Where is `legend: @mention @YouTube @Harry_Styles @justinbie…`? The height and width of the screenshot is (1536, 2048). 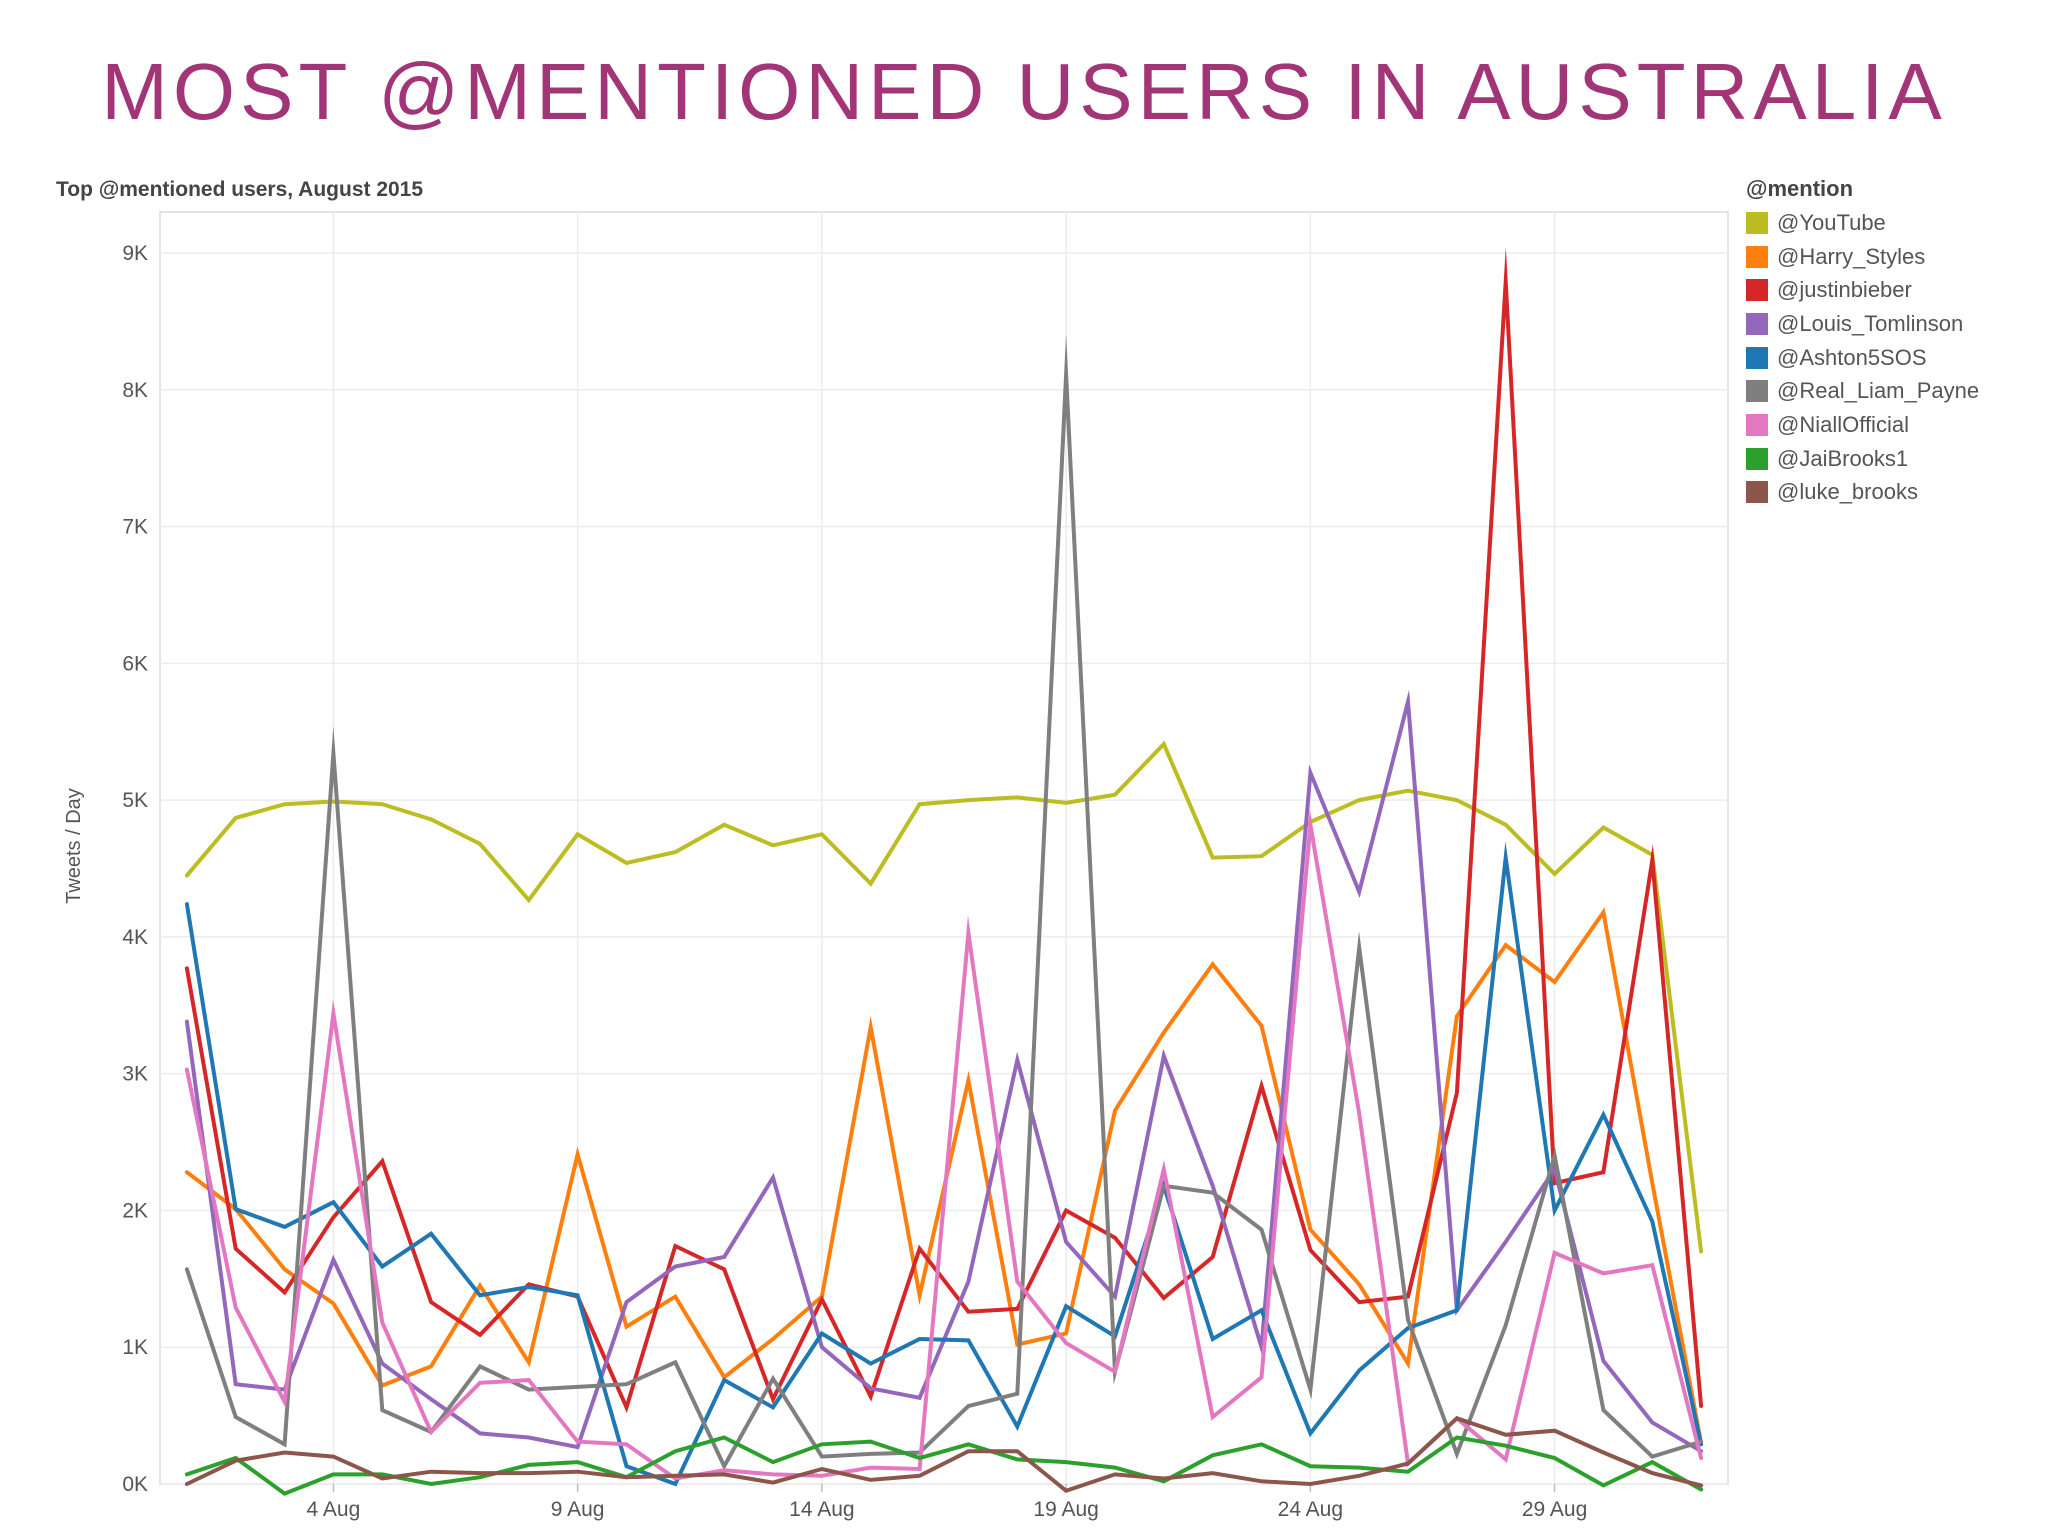
legend: @mention @YouTube @Harry_Styles @justinbie… is located at coordinates (1891, 340).